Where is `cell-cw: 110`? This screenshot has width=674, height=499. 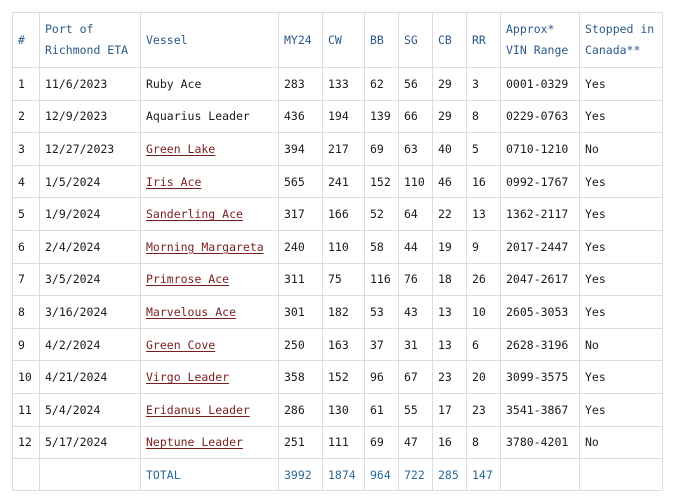
cell-cw: 110 is located at coordinates (343, 246).